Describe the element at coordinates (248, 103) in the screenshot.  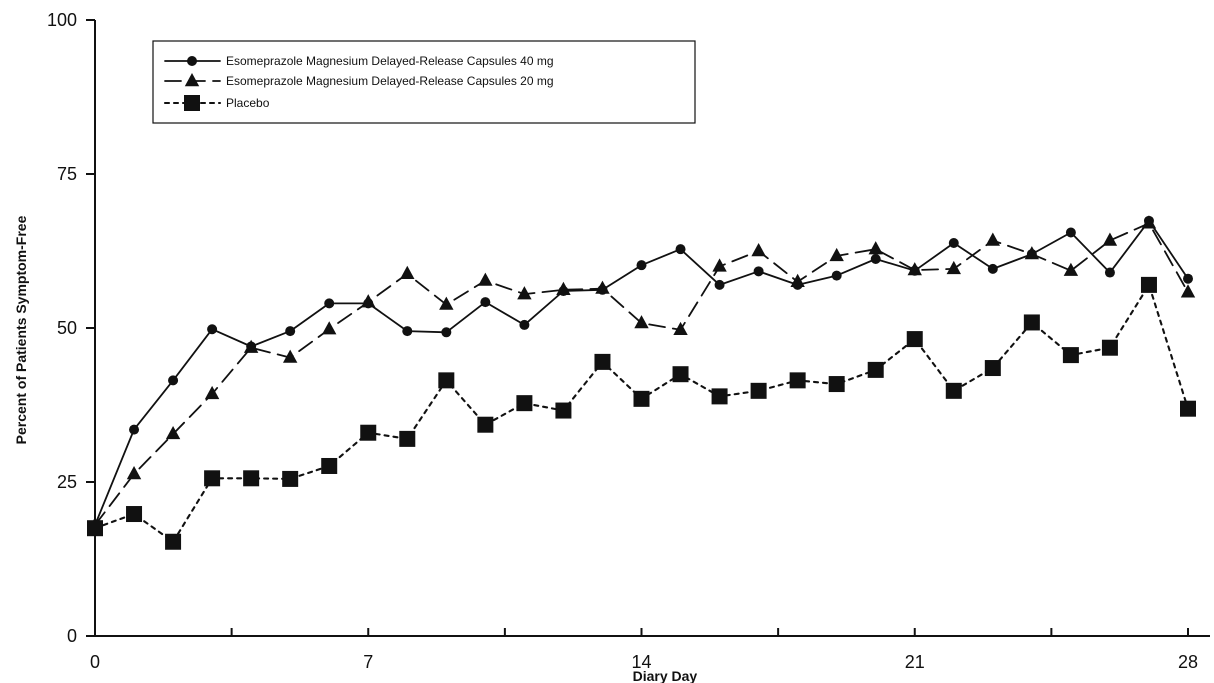
I see `legend-label-2: Placebo` at that location.